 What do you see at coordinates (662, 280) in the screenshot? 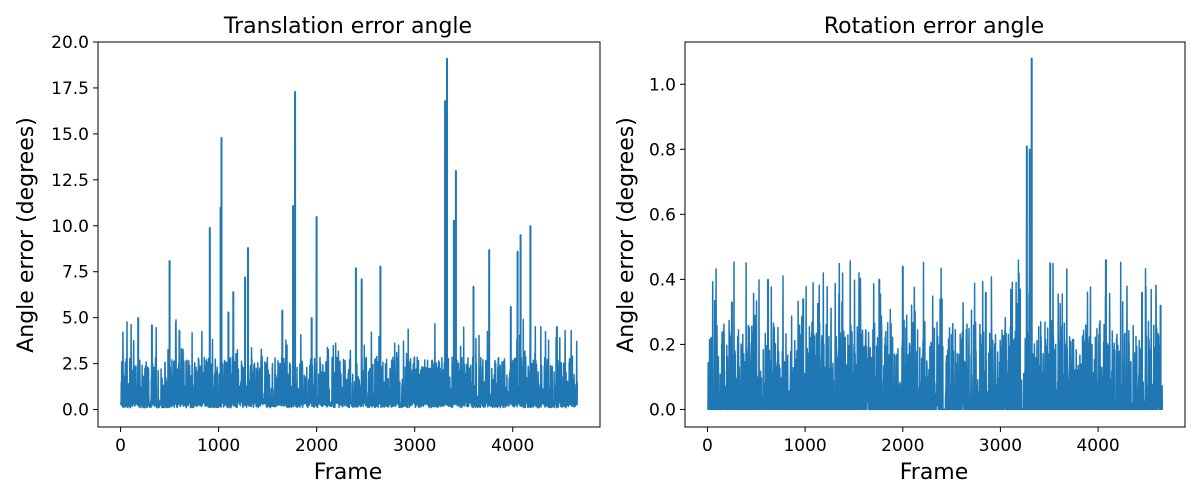
I see `y-tick-label: 0.4` at bounding box center [662, 280].